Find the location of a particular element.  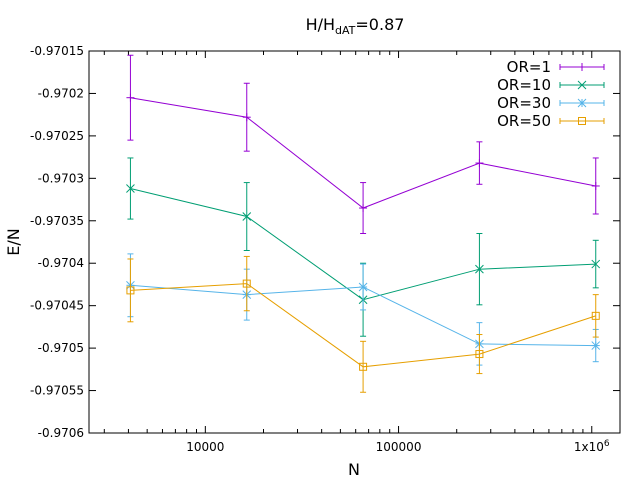

x-tick-label: 100000 is located at coordinates (399, 447).